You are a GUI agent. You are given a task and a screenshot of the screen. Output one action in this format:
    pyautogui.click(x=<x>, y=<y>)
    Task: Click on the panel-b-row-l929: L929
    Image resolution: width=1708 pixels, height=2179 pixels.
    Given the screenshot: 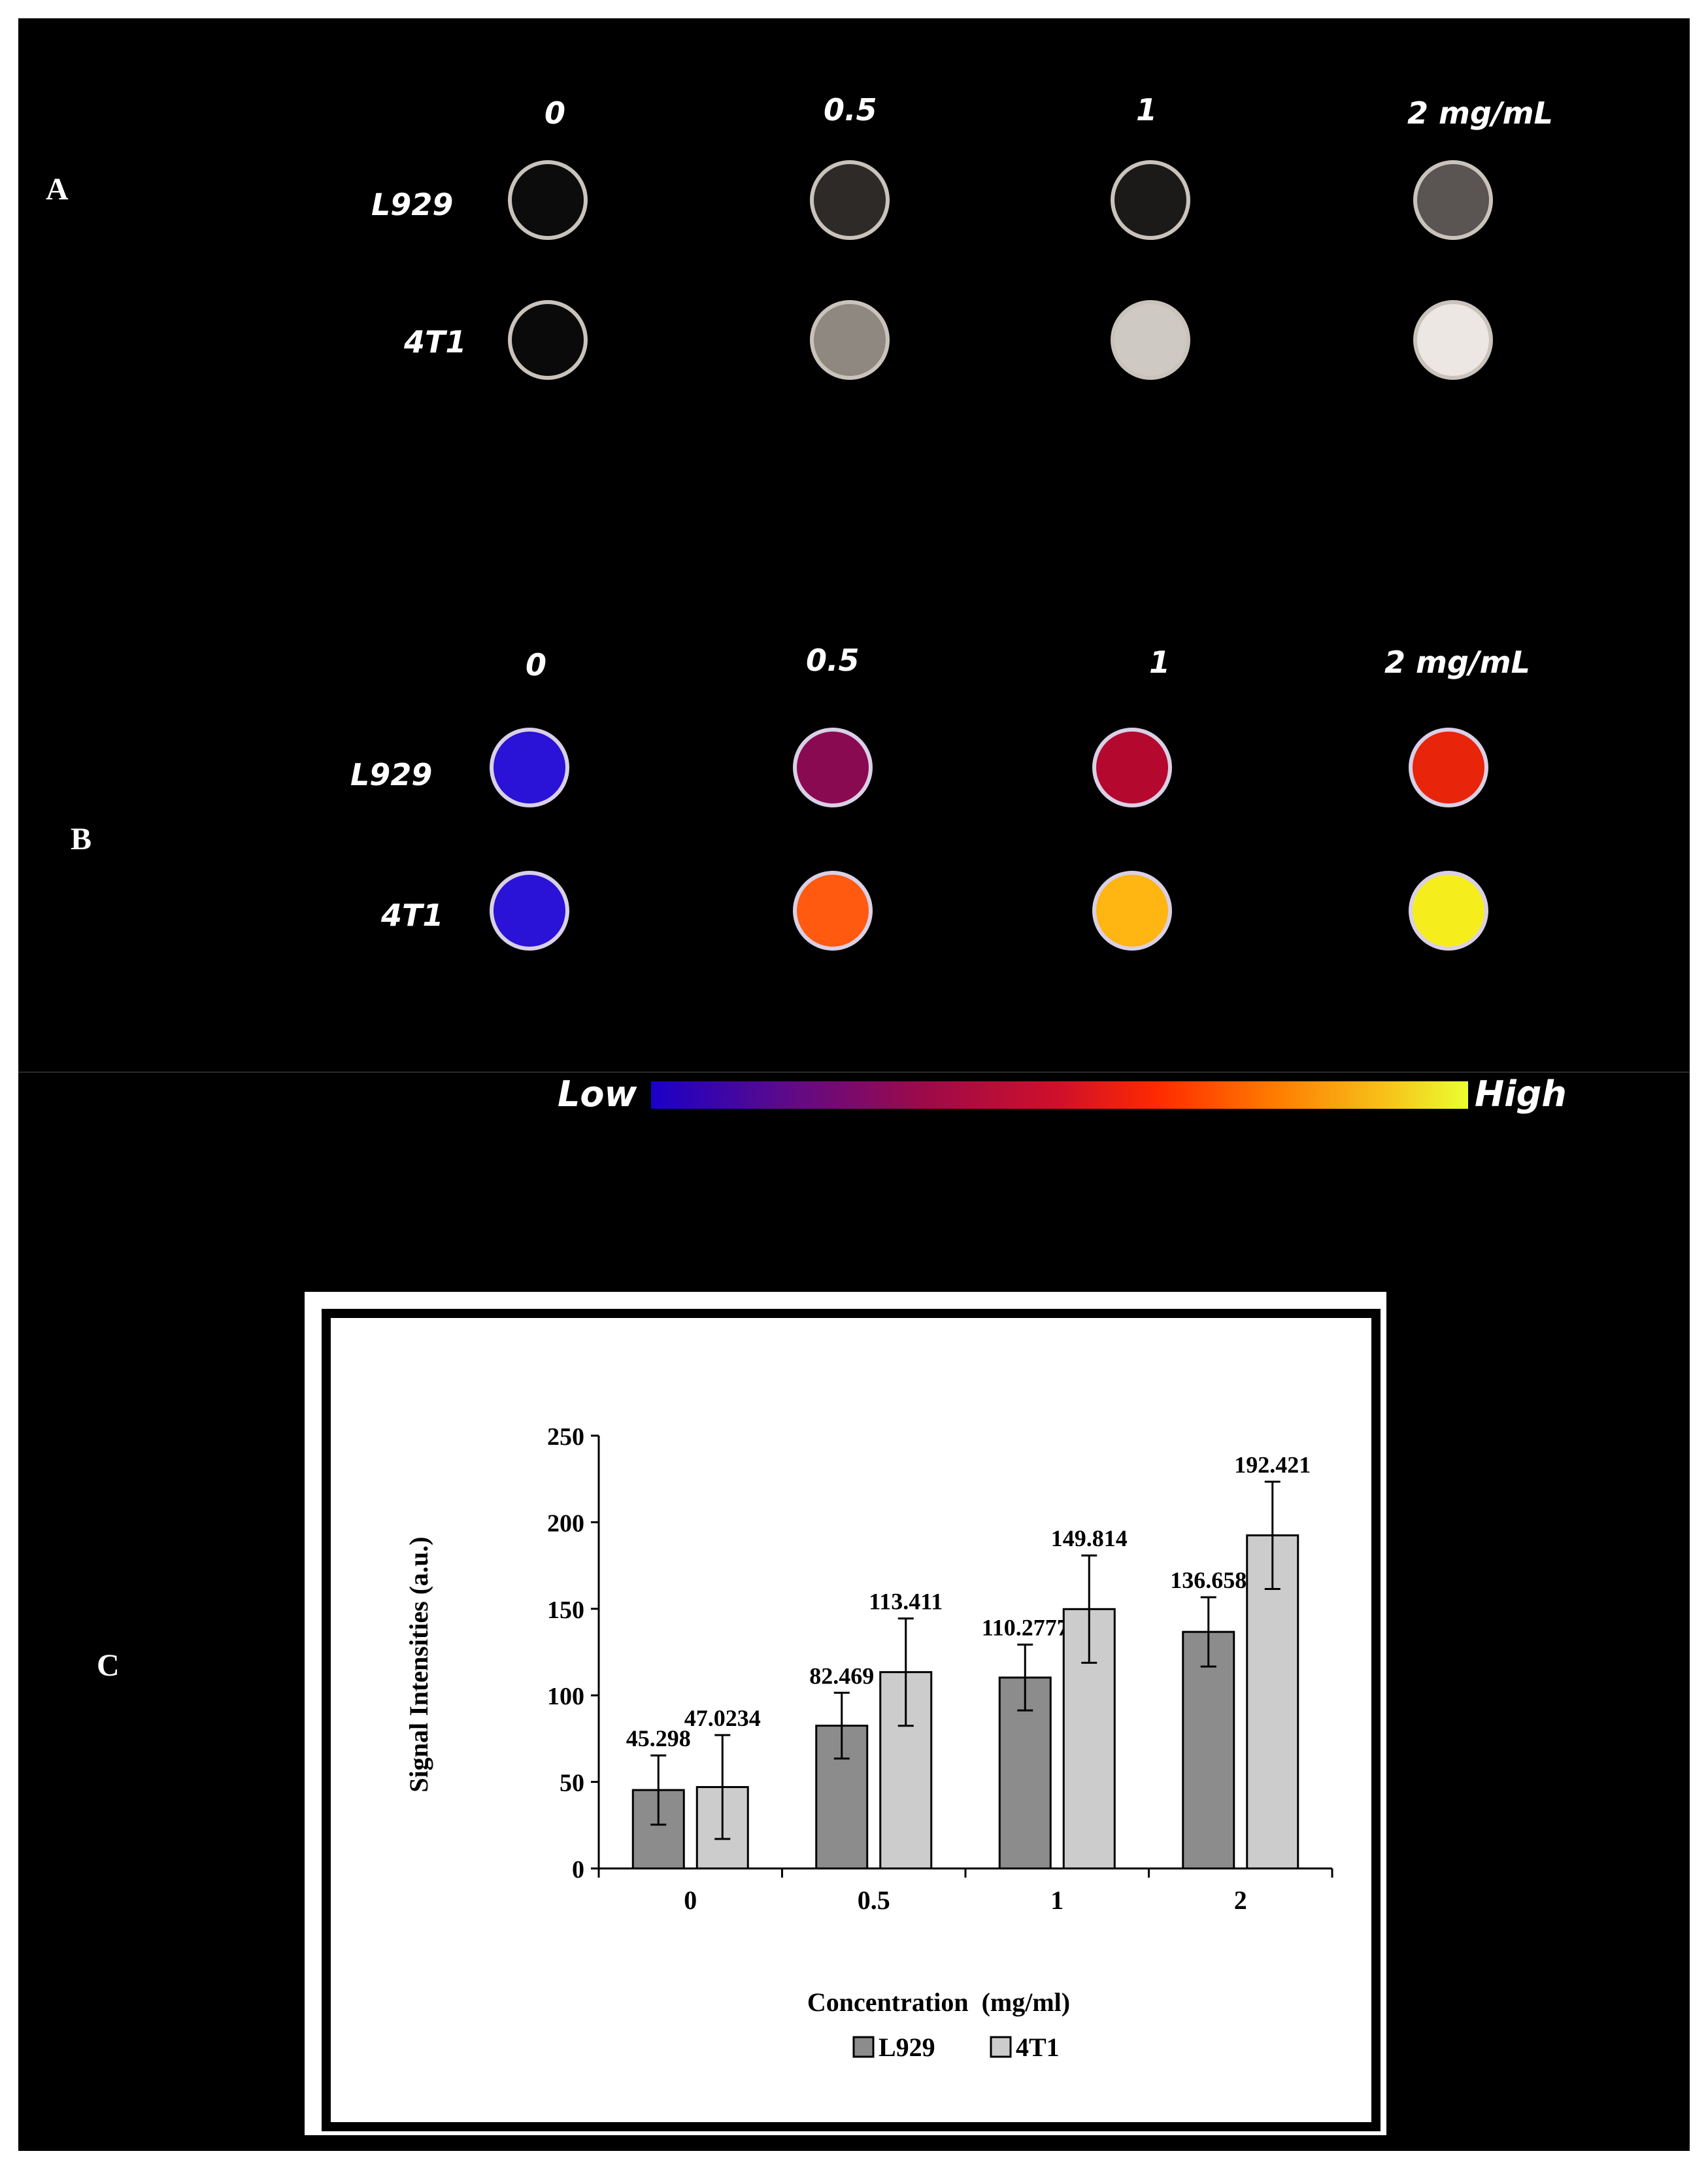 What is the action you would take?
    pyautogui.click(x=391, y=774)
    